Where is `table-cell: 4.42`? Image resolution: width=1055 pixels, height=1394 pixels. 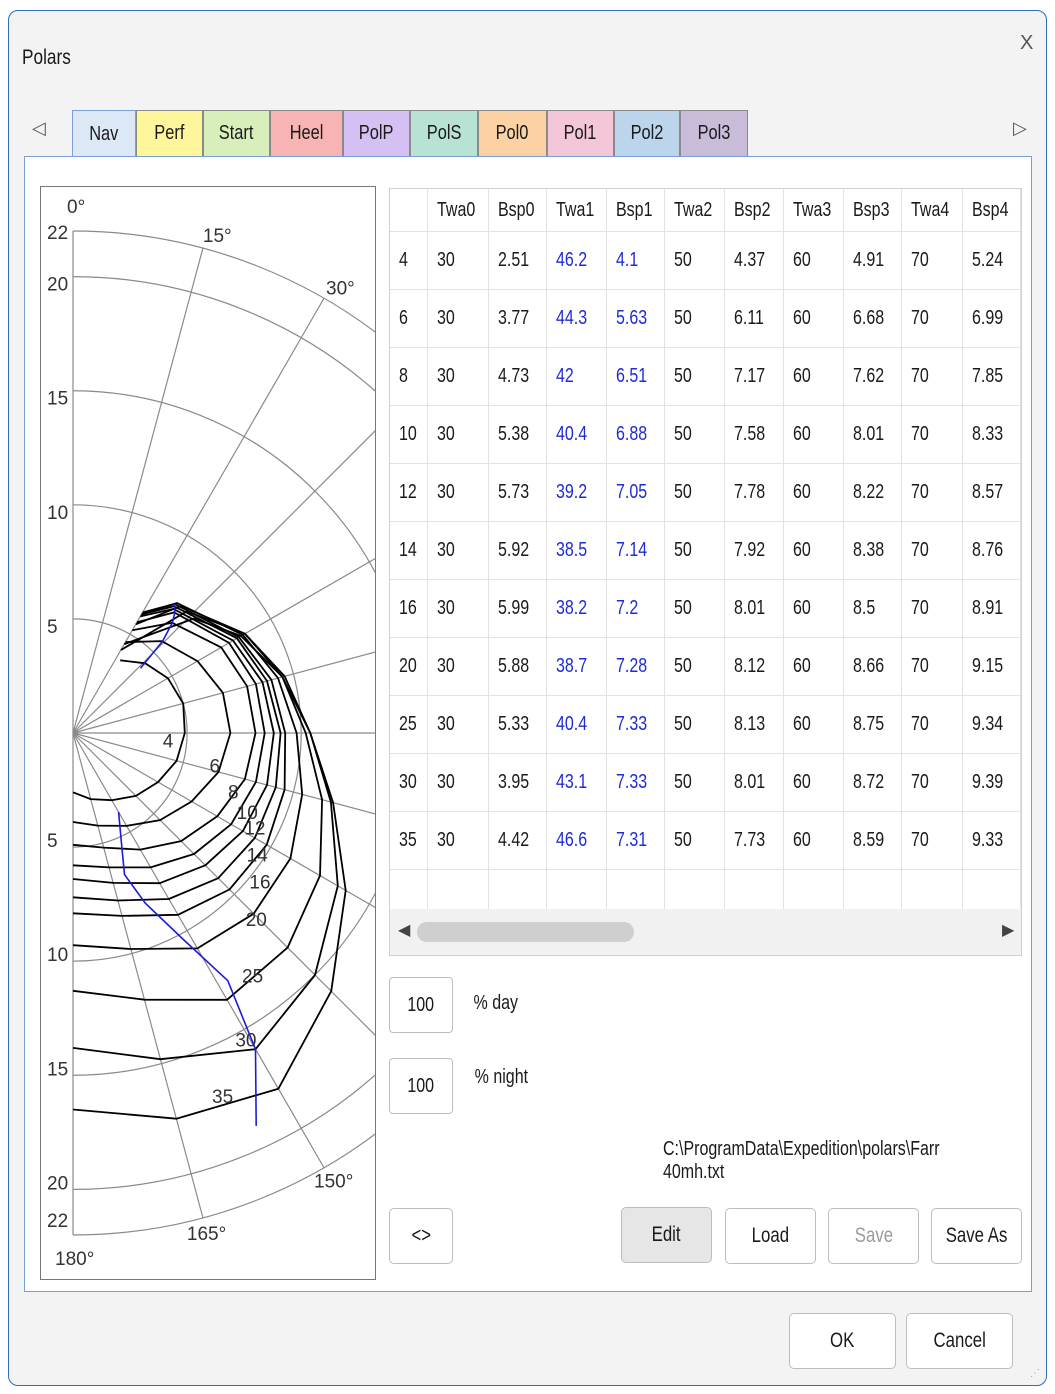 table-cell: 4.42 is located at coordinates (517, 840).